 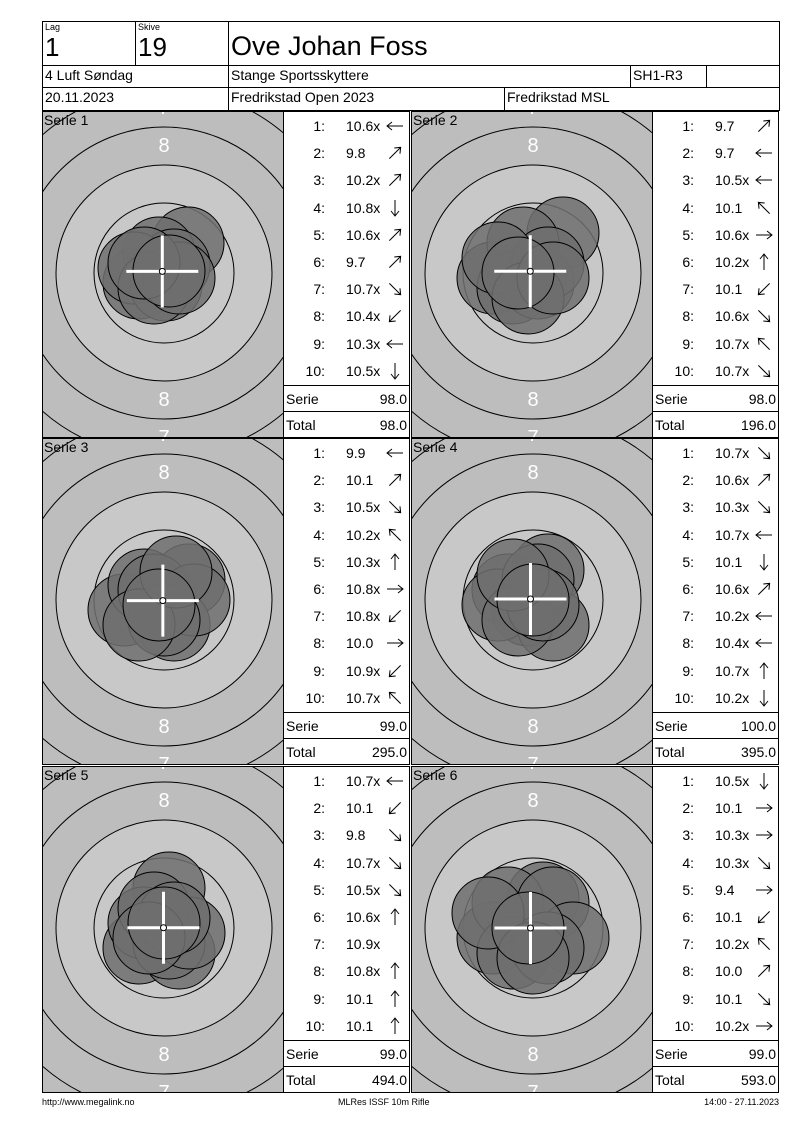 What do you see at coordinates (715, 751) in the screenshot?
I see `total-sum-row: Total 395.0` at bounding box center [715, 751].